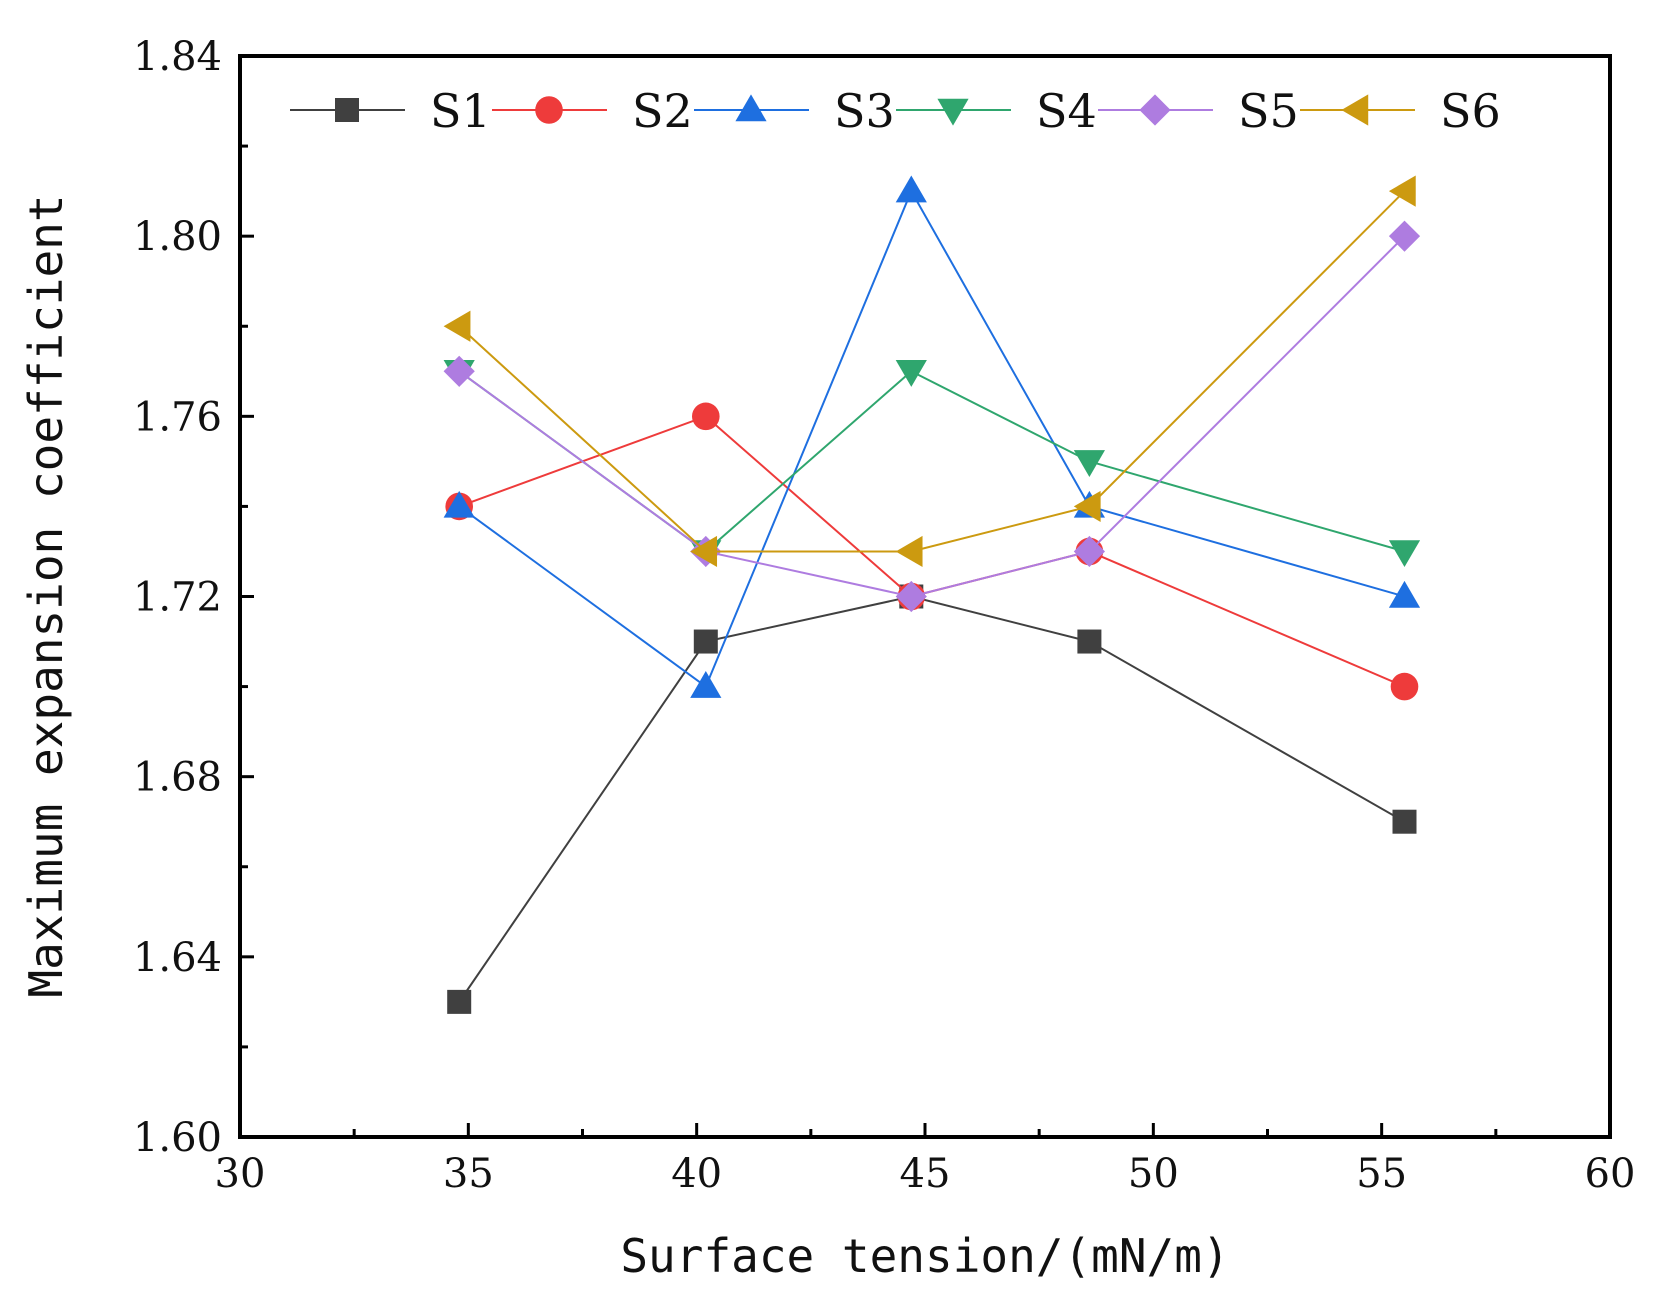 This screenshot has height=1304, width=1661. I want to click on y-tick-label: 1.76, so click(177, 417).